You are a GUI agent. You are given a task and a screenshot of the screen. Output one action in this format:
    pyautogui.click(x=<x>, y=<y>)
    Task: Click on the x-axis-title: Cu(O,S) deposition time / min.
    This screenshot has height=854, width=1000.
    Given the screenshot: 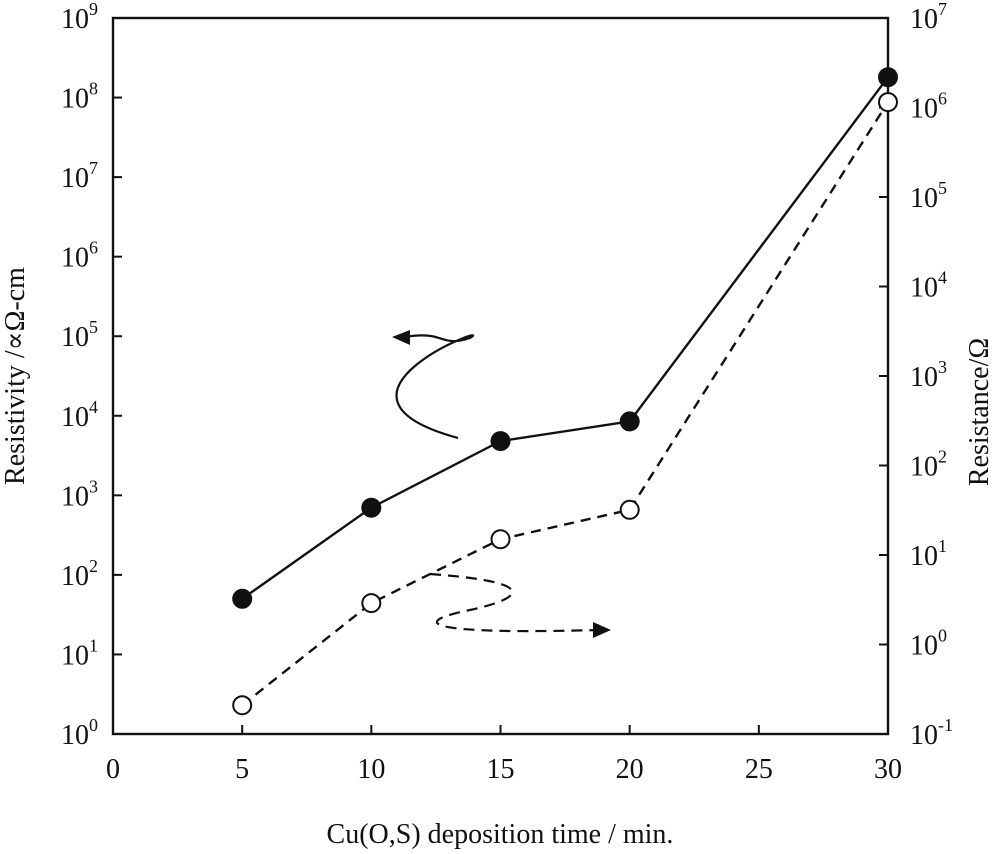 What is the action you would take?
    pyautogui.click(x=500, y=834)
    